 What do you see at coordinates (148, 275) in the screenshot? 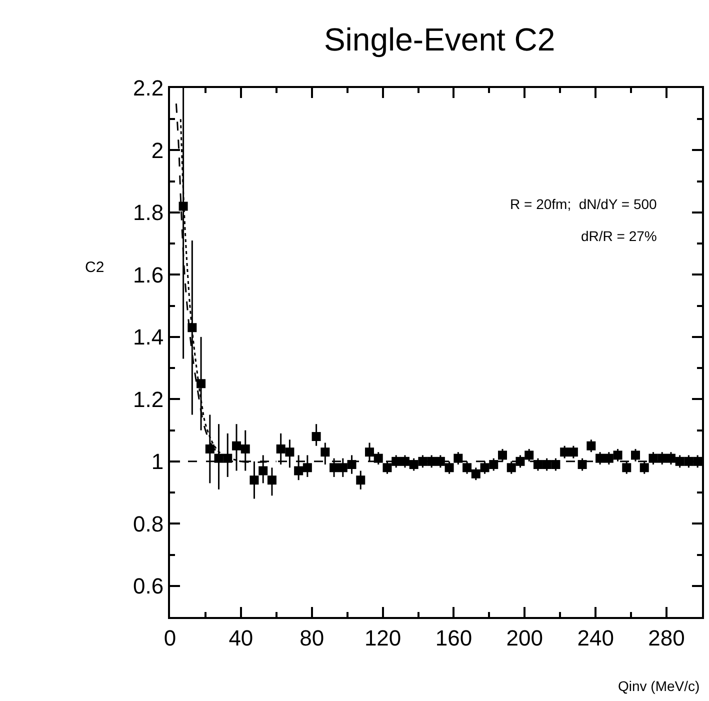
I see `y-tick-label: 1.6` at bounding box center [148, 275].